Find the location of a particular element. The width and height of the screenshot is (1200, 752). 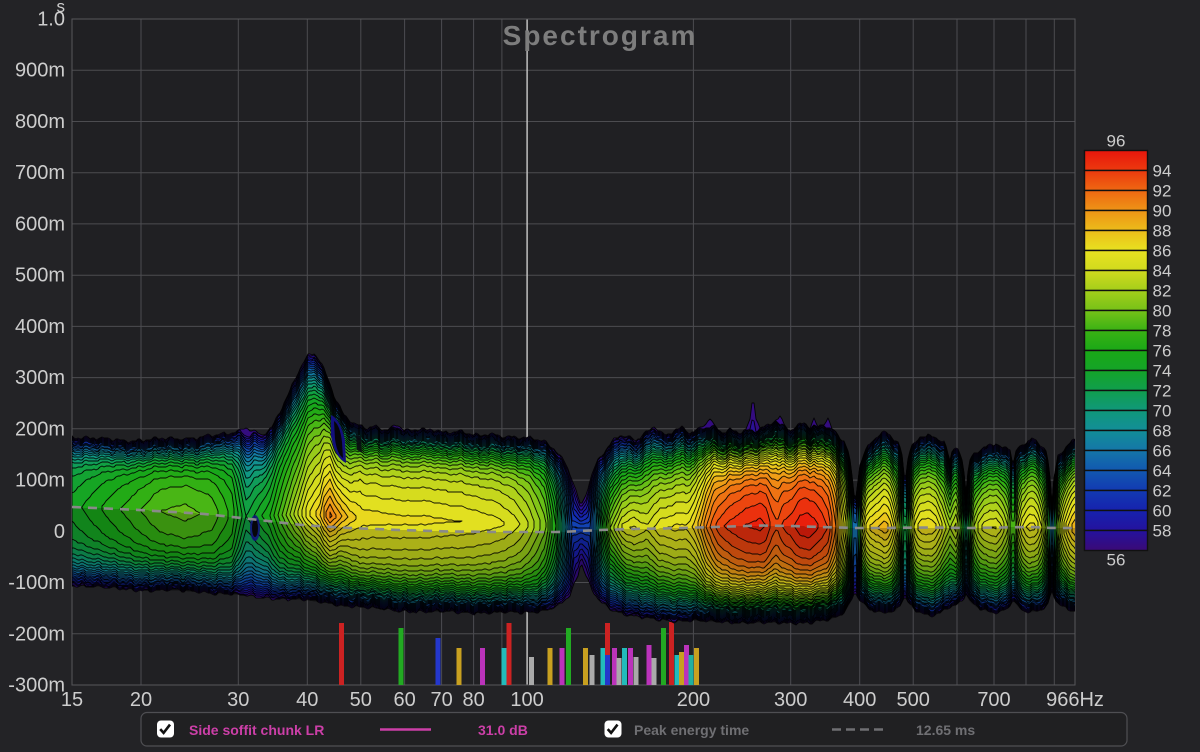

svg-text: 86 is located at coordinates (1162, 251).